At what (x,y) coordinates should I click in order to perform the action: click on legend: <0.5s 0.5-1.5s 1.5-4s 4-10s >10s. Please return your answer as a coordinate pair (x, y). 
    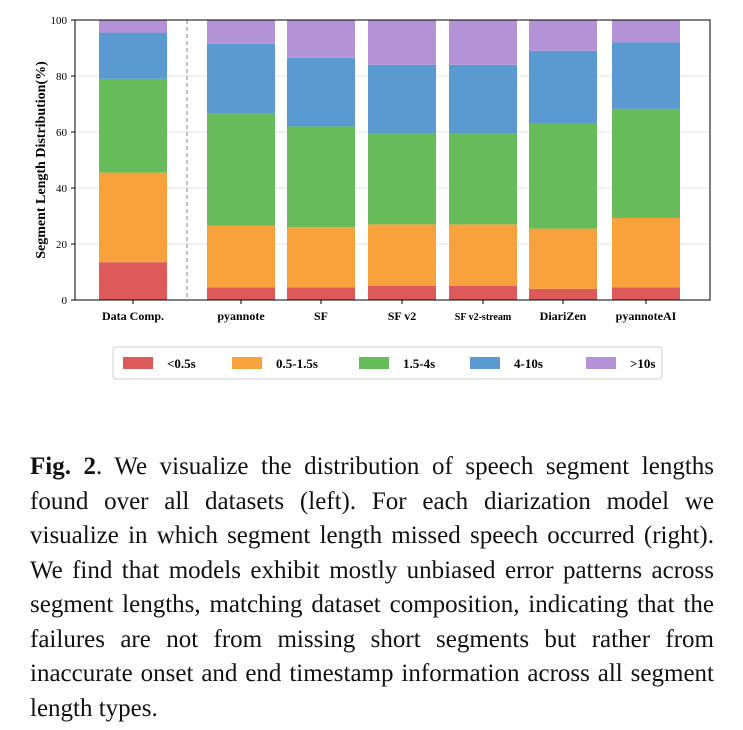
    Looking at the image, I should click on (387, 363).